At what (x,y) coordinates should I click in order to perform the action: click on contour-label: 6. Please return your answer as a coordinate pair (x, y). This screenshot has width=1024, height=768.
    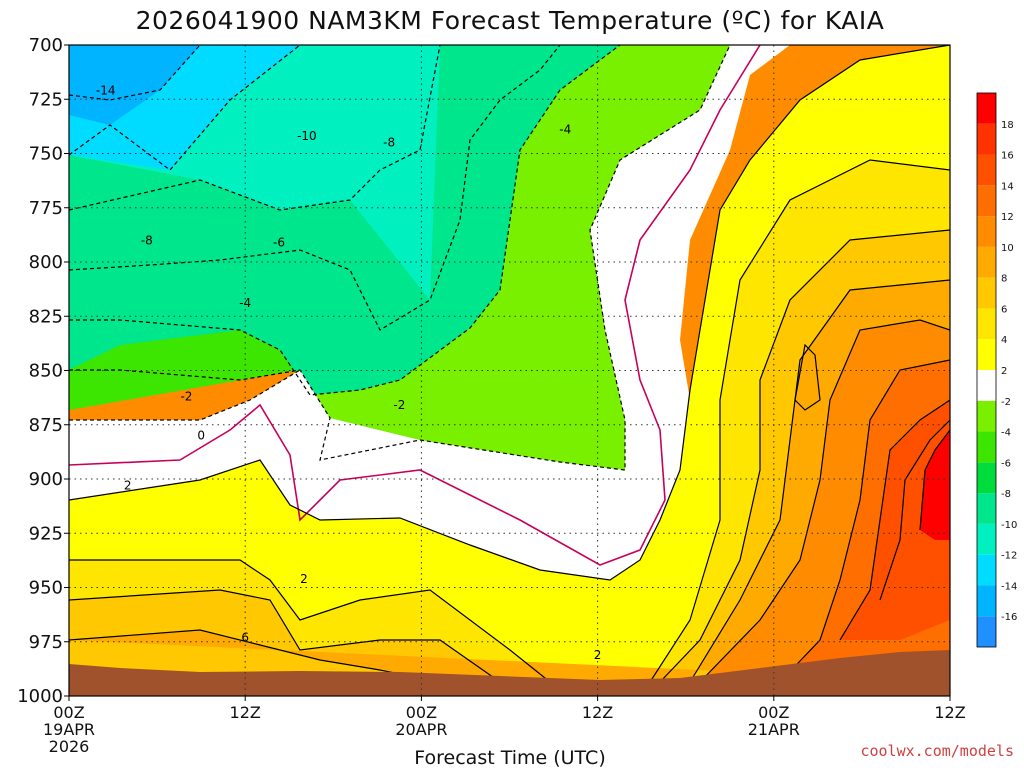
    Looking at the image, I should click on (245, 637).